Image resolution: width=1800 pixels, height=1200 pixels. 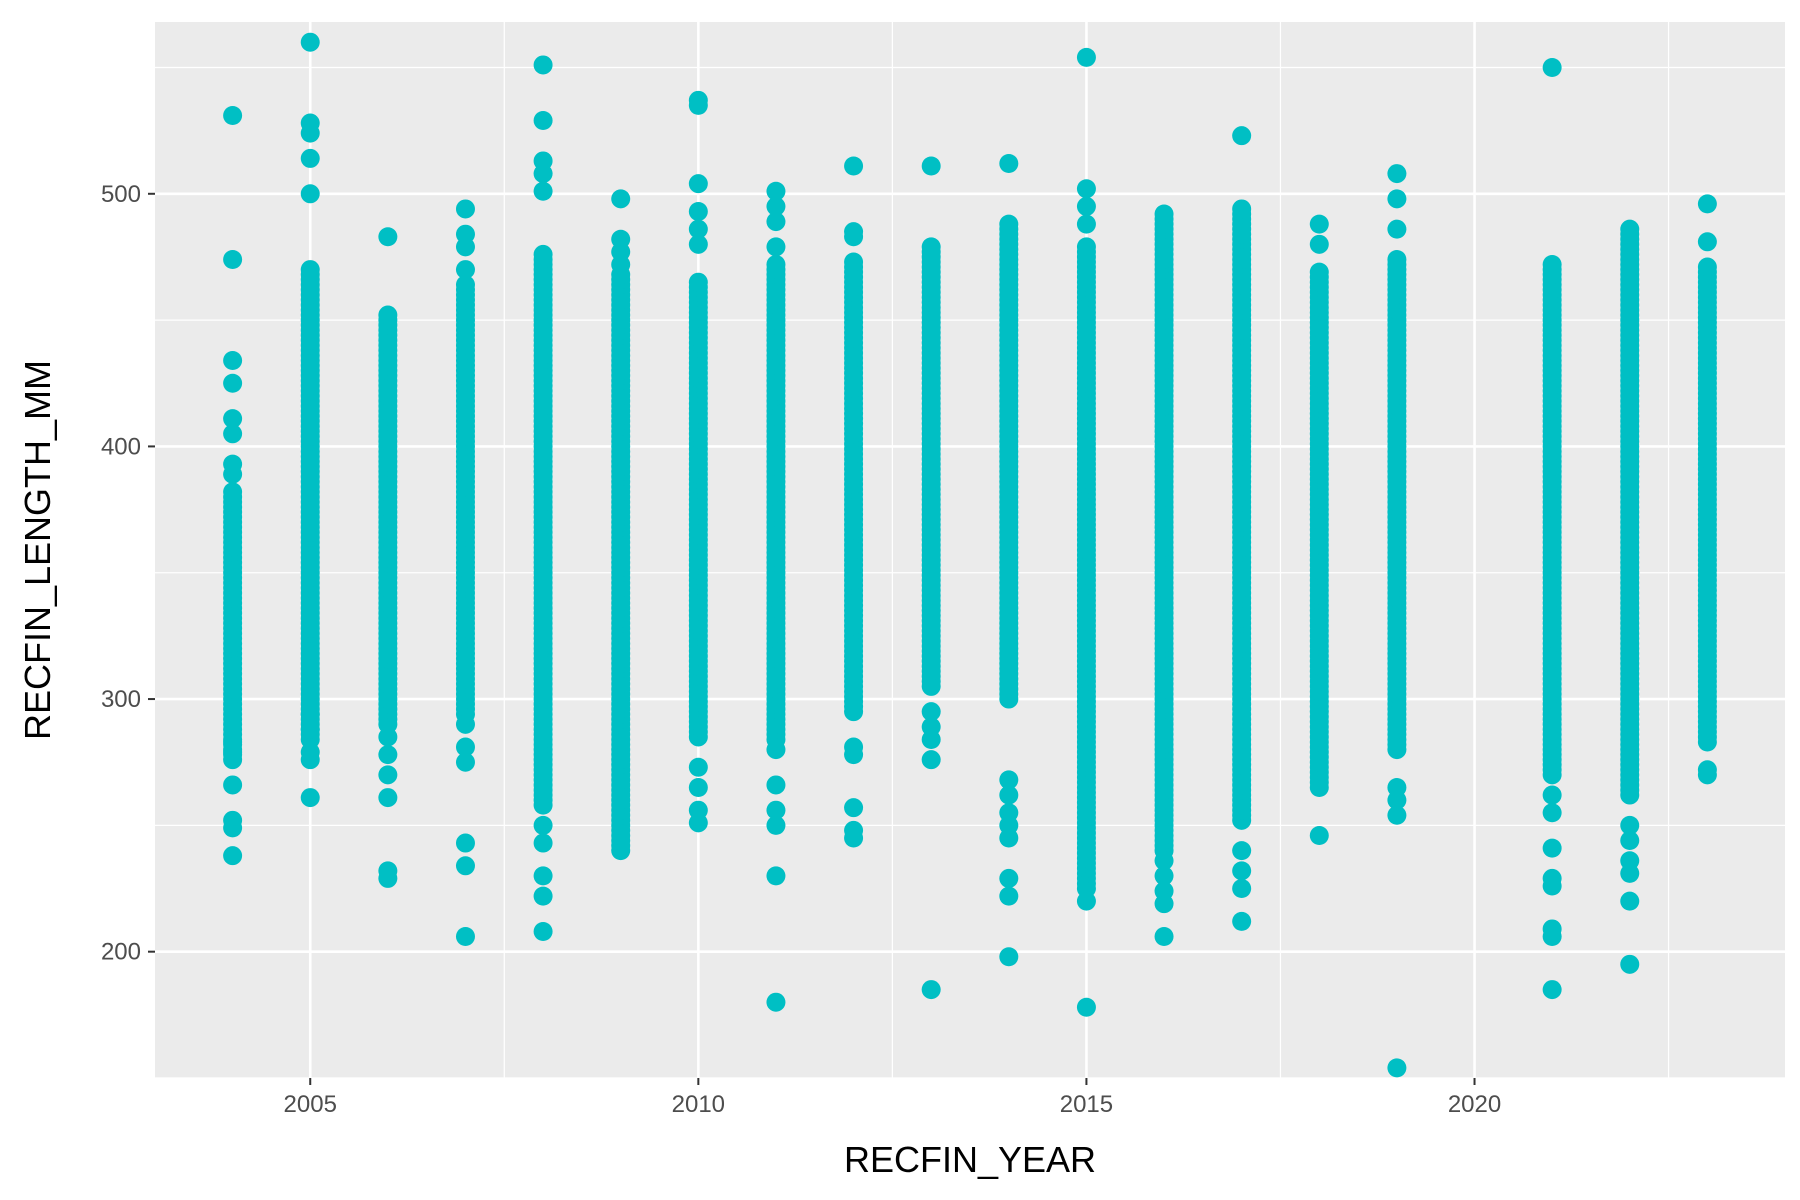 I want to click on y-tick-label: 200, so click(x=121, y=952).